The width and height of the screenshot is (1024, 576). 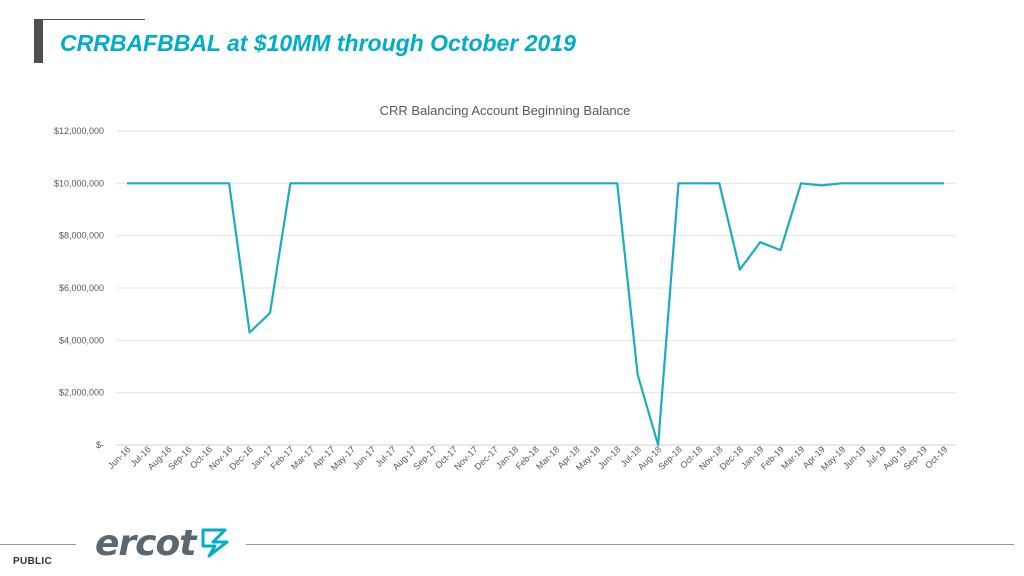 What do you see at coordinates (79, 131) in the screenshot?
I see `y-tick-label: $12,000,000` at bounding box center [79, 131].